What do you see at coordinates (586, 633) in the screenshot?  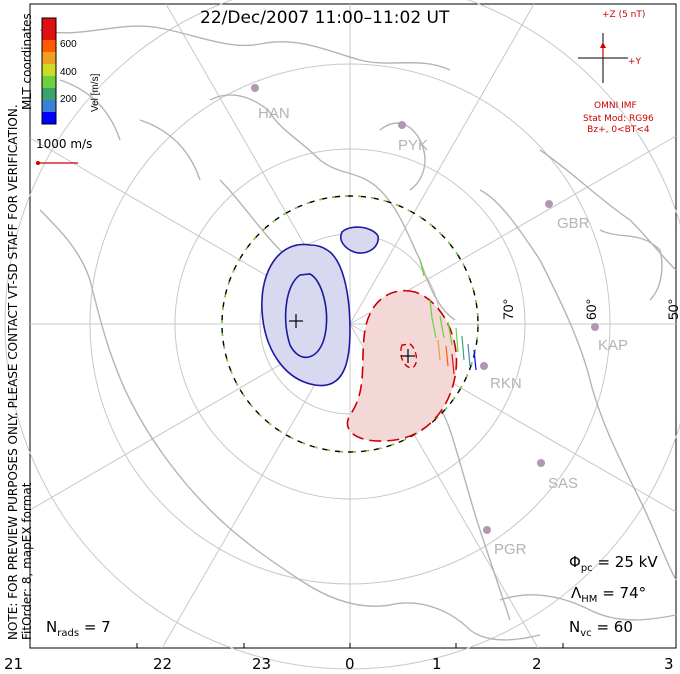 I see `nvc-subscript: vc` at bounding box center [586, 633].